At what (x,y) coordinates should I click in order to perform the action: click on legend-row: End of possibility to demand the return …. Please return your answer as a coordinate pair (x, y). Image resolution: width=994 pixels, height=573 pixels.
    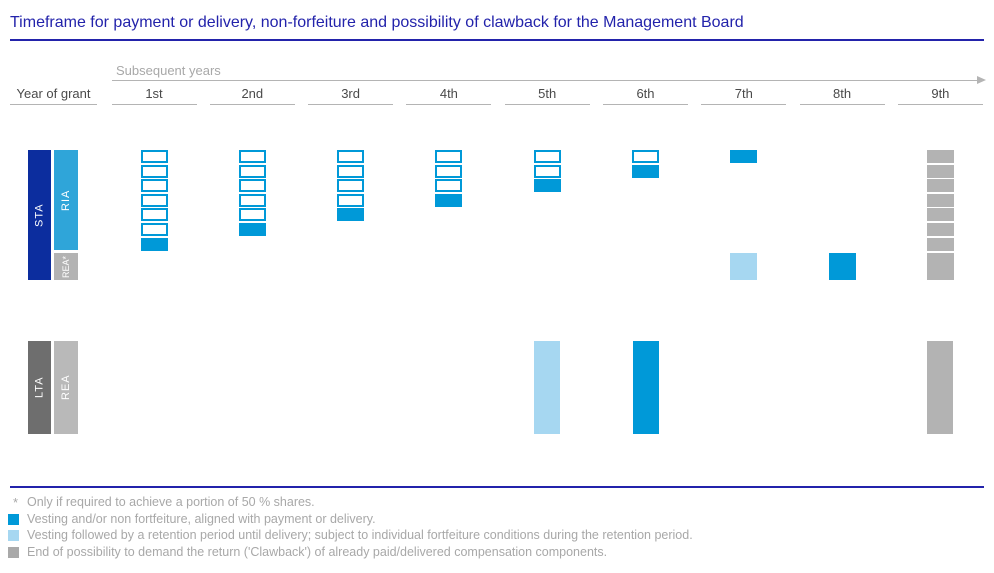
    Looking at the image, I should click on (350, 553).